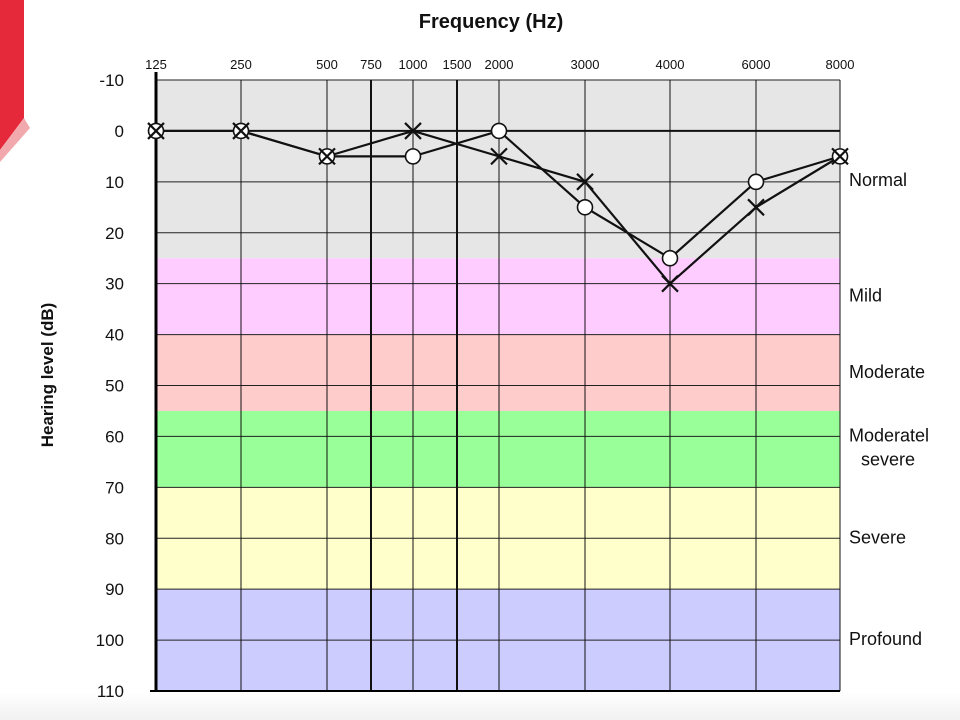 The height and width of the screenshot is (720, 960). Describe the element at coordinates (114, 487) in the screenshot. I see `y-tick-label: 70` at that location.